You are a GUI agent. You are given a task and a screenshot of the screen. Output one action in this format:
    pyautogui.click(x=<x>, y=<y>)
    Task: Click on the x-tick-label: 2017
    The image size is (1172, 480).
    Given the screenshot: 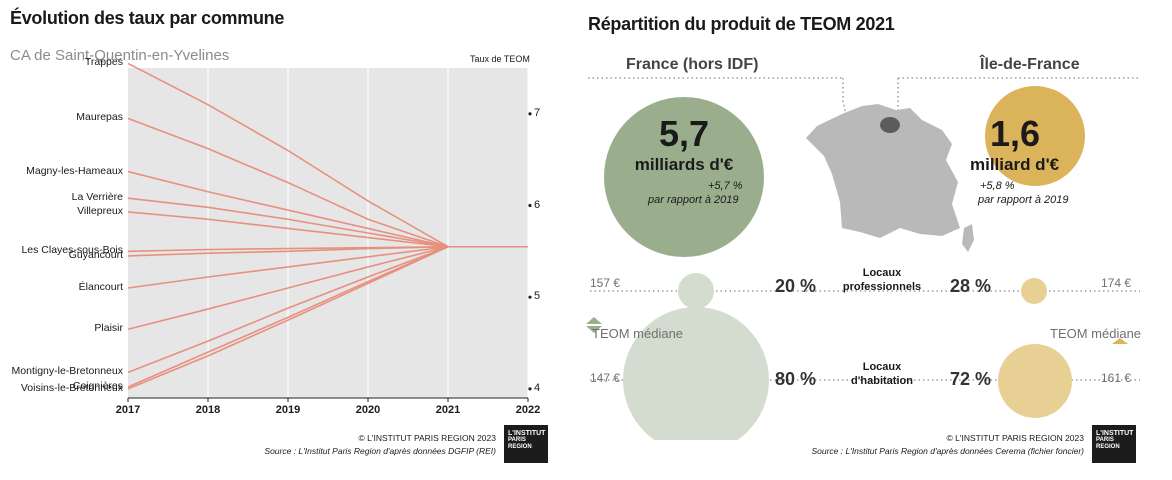 What is the action you would take?
    pyautogui.click(x=128, y=410)
    